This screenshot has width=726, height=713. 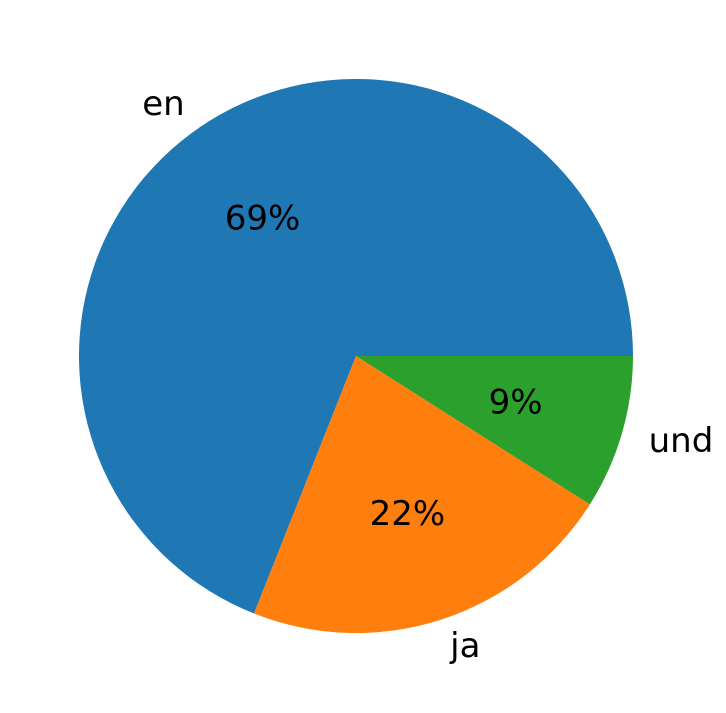 What do you see at coordinates (408, 514) in the screenshot?
I see `slice-percent-ja: 22%` at bounding box center [408, 514].